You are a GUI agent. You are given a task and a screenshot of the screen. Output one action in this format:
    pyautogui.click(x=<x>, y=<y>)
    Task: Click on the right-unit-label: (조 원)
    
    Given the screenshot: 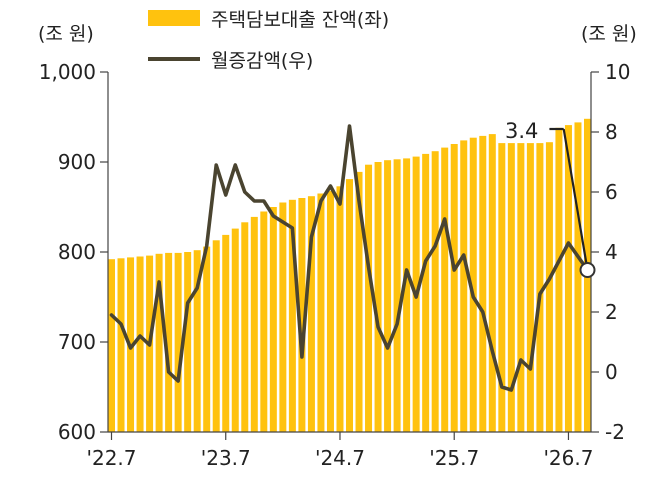 What is the action you would take?
    pyautogui.click(x=609, y=34)
    